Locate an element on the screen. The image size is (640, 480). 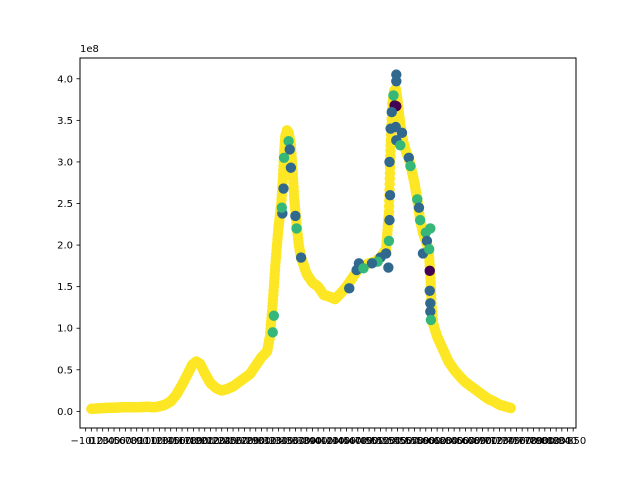
x-tick-label: 30 is located at coordinates (108, 441).